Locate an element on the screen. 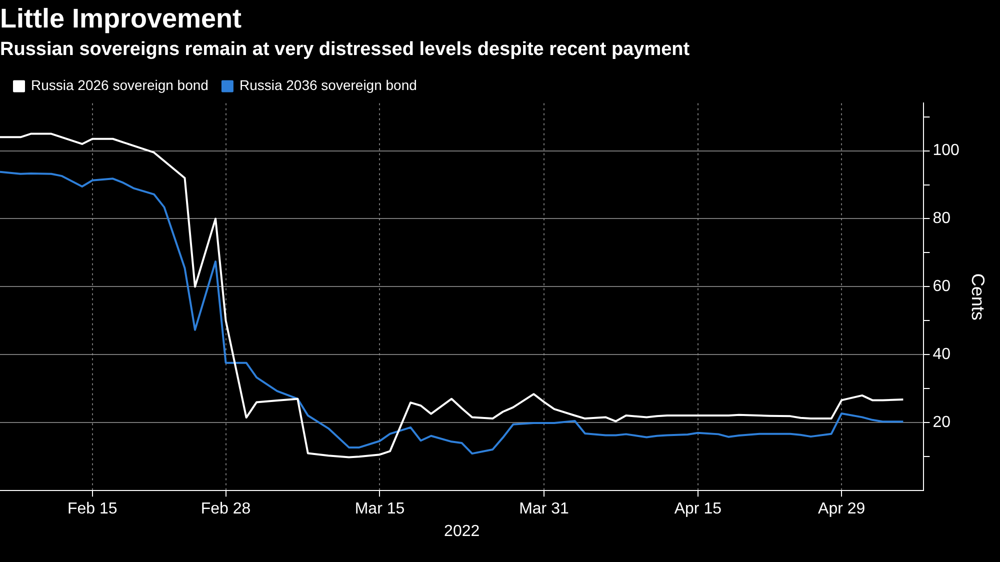 The height and width of the screenshot is (562, 1000). x-tick-label: Mar 31 is located at coordinates (544, 509).